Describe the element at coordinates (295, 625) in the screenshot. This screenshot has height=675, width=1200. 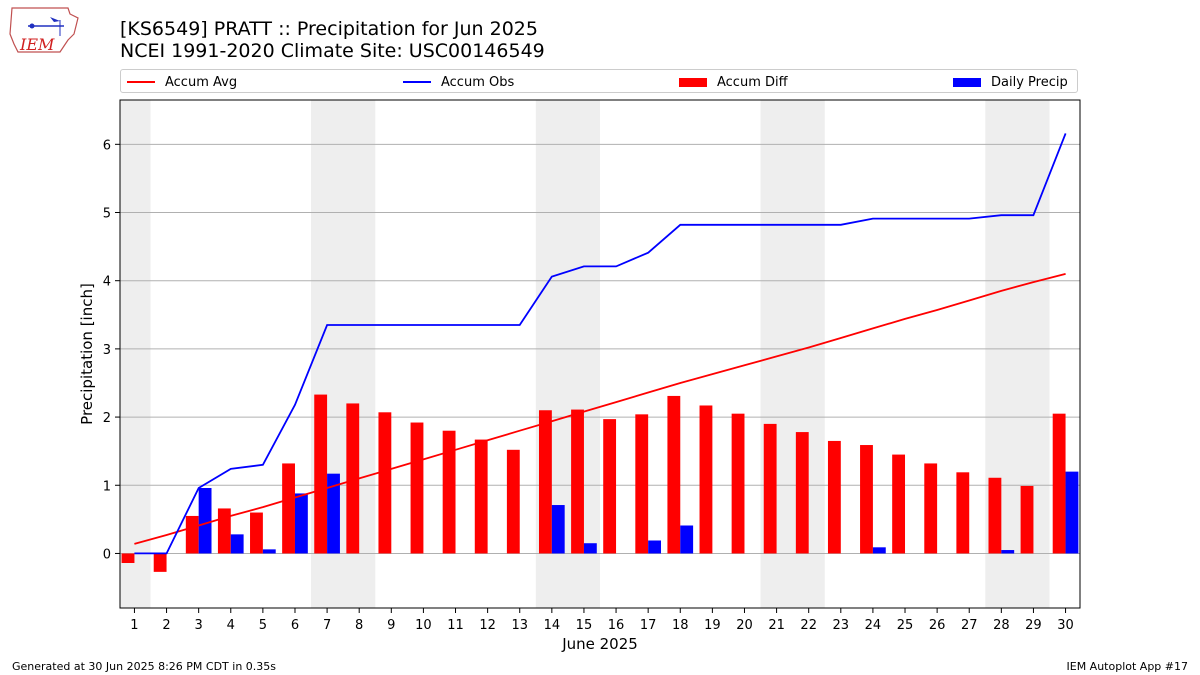
I see `x-tick-label: 6` at that location.